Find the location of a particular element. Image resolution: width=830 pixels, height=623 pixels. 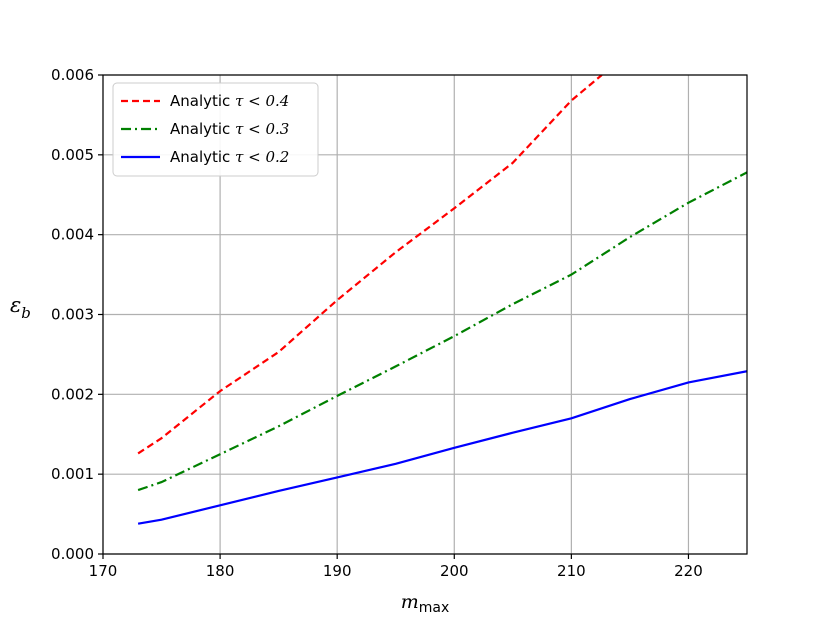

legend-entry-math: τ < 0.4 is located at coordinates (262, 101).